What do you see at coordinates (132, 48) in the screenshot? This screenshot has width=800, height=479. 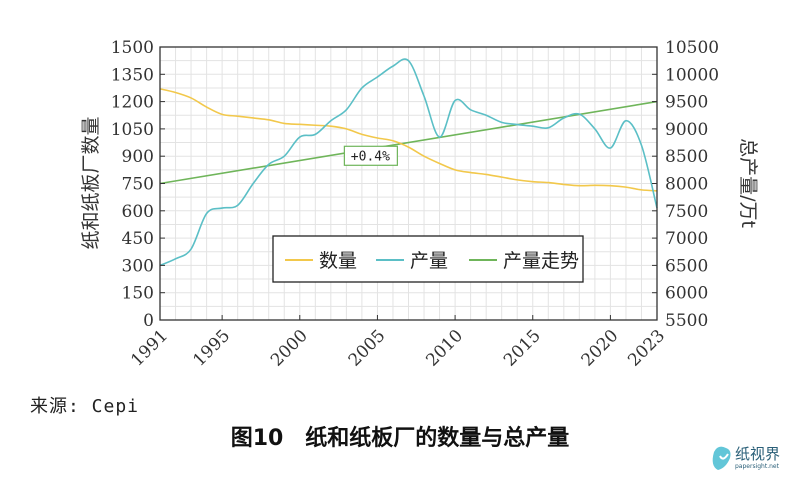 I see `y-tick-label-left: 1500` at bounding box center [132, 48].